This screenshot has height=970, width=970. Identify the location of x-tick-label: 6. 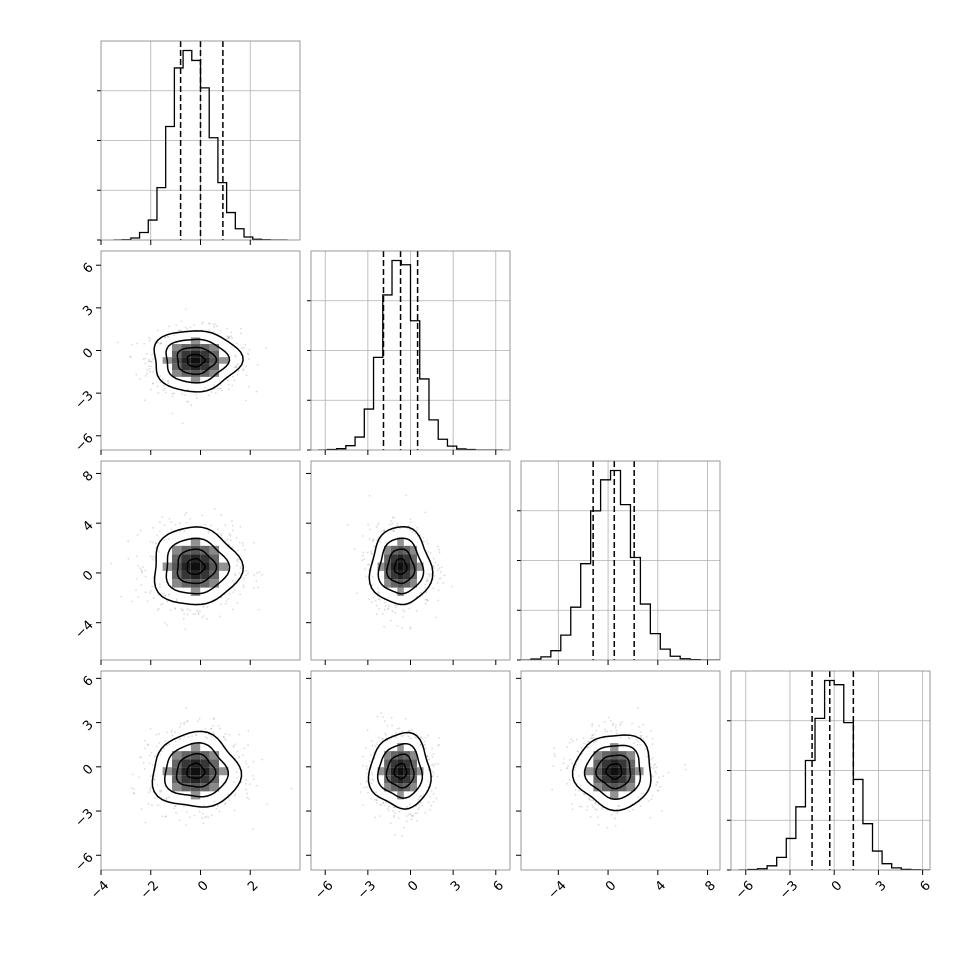
(925, 886).